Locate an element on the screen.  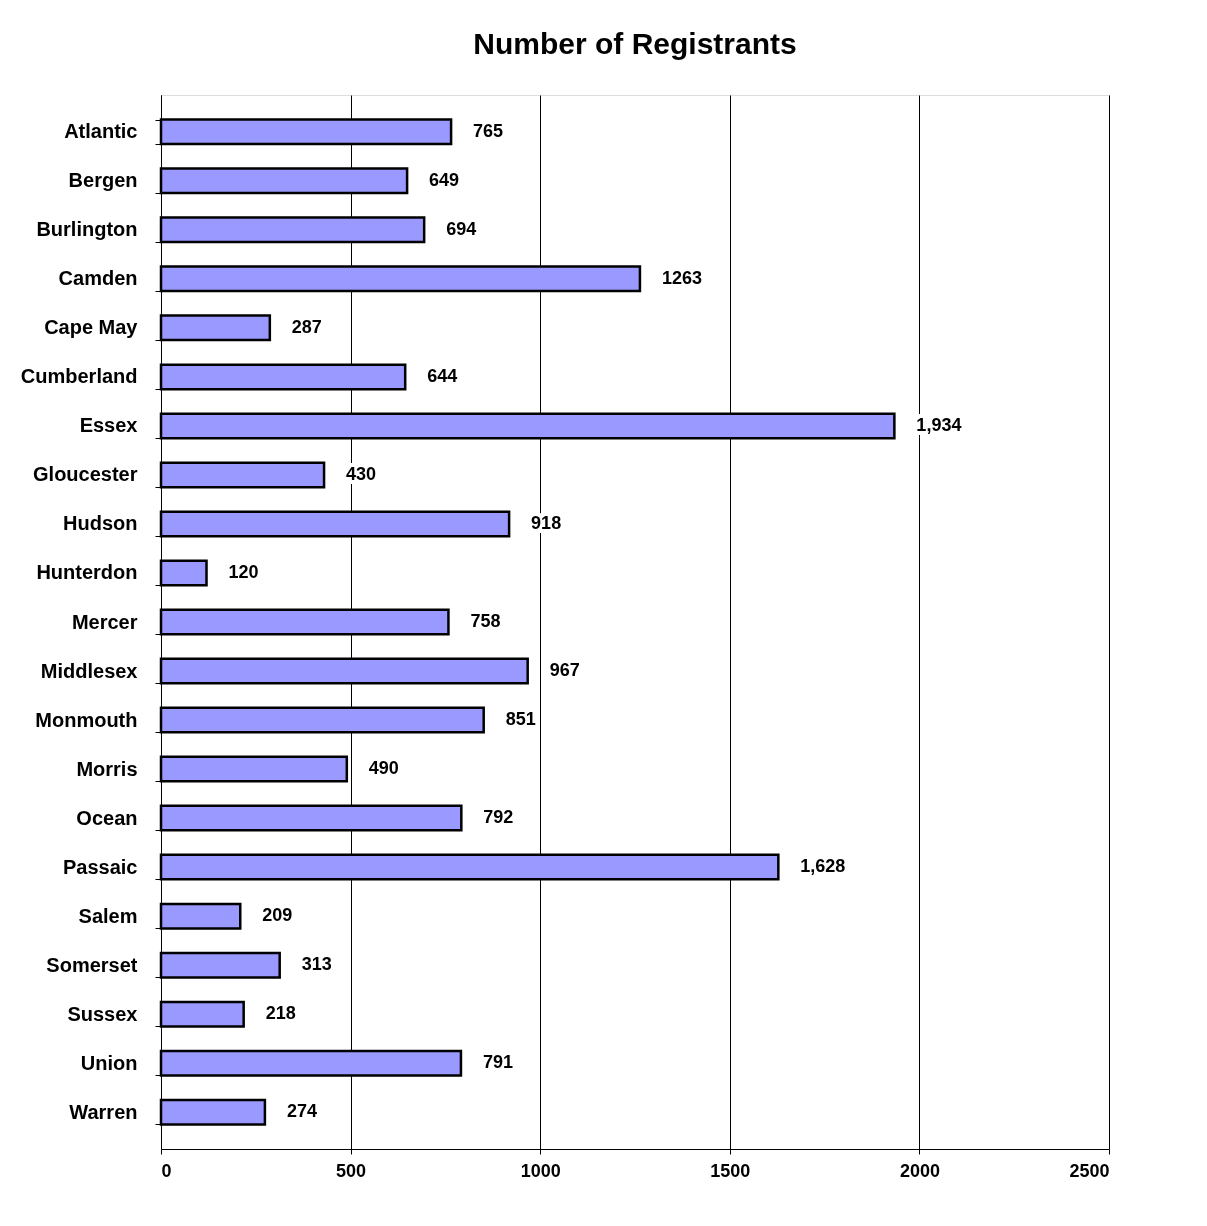
y-tick-label: Somerset is located at coordinates (92, 964).